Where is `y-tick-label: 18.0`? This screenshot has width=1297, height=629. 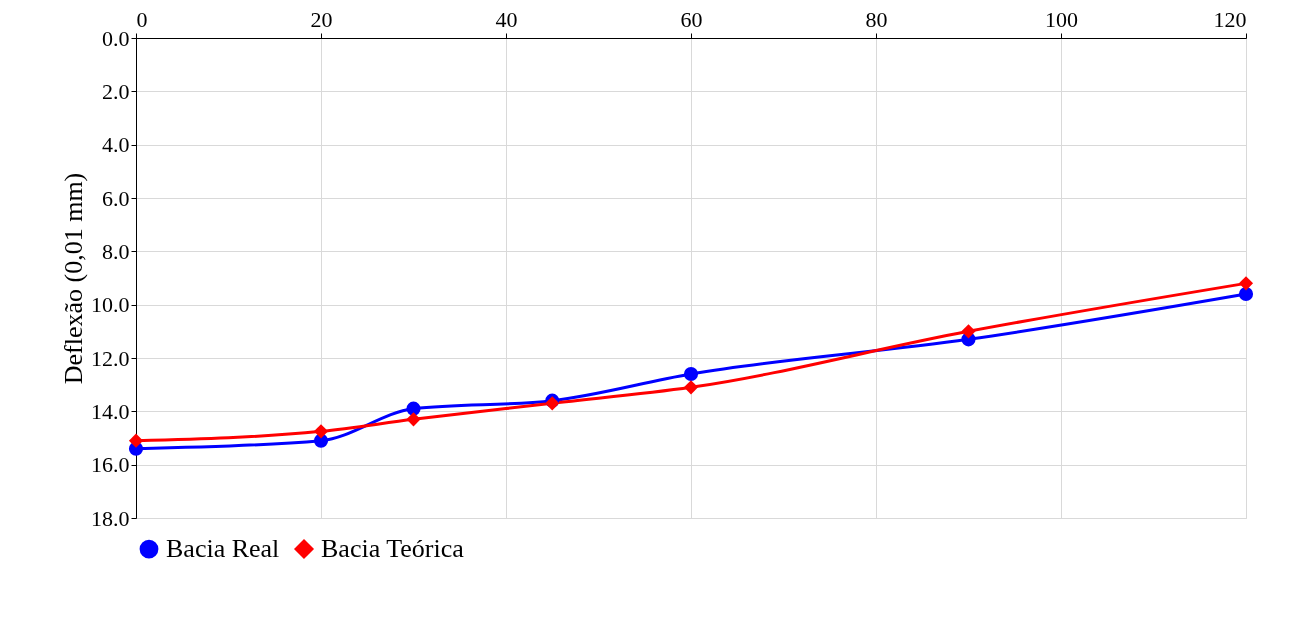
y-tick-label: 18.0 is located at coordinates (110, 518).